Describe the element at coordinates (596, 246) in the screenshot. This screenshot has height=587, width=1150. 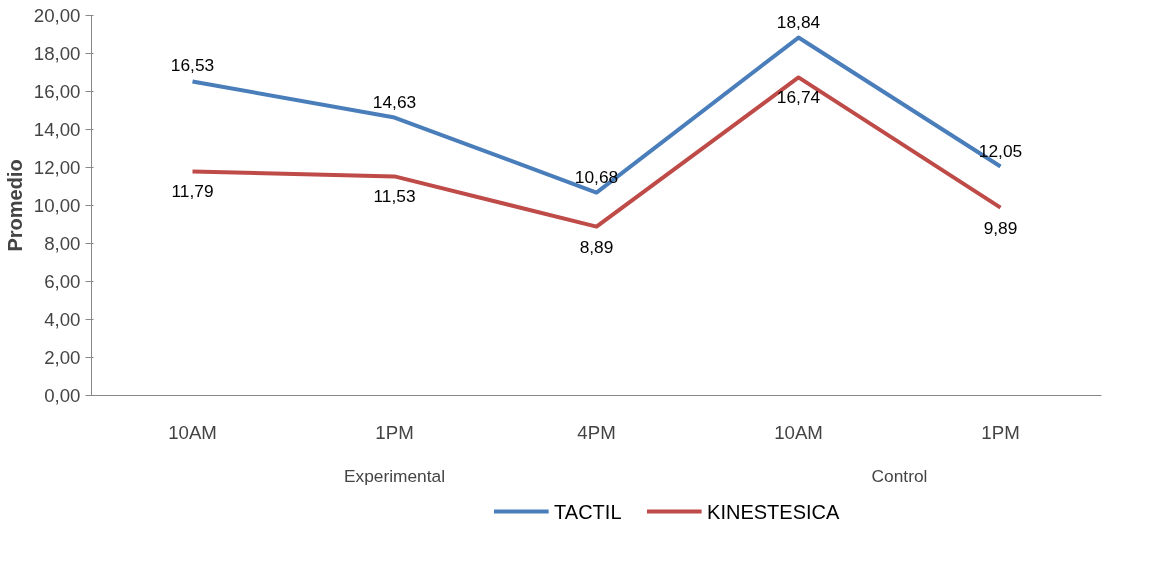
I see `data-label: 8,89` at that location.